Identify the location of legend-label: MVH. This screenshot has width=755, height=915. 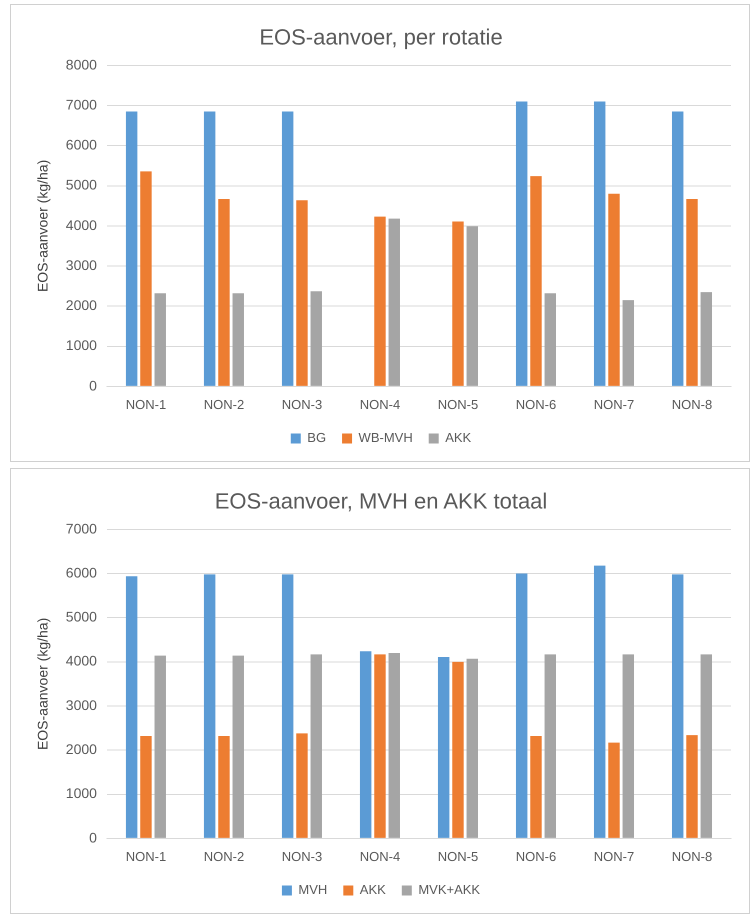
(313, 890).